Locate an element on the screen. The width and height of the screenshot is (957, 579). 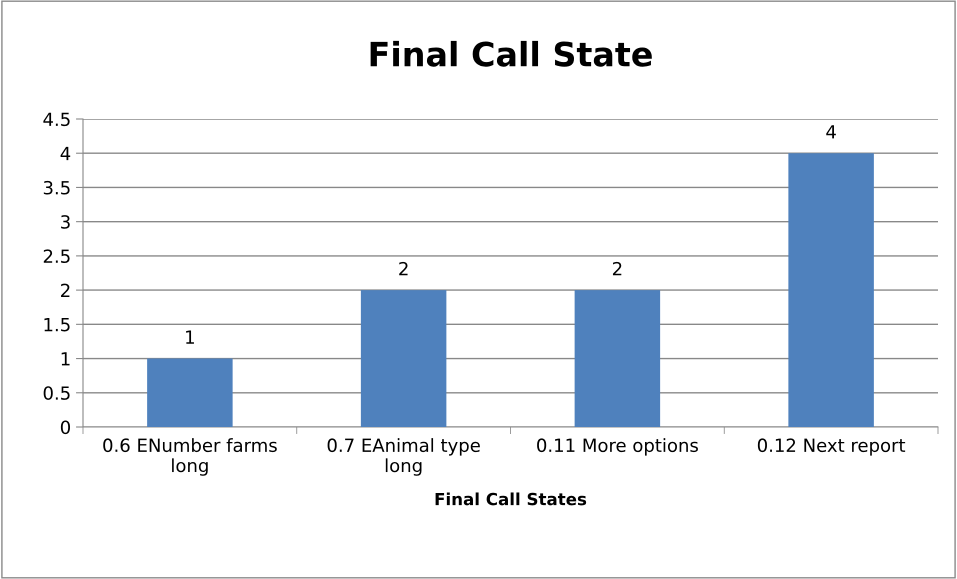
x-tick-label: 0.12 Next report is located at coordinates (832, 447).